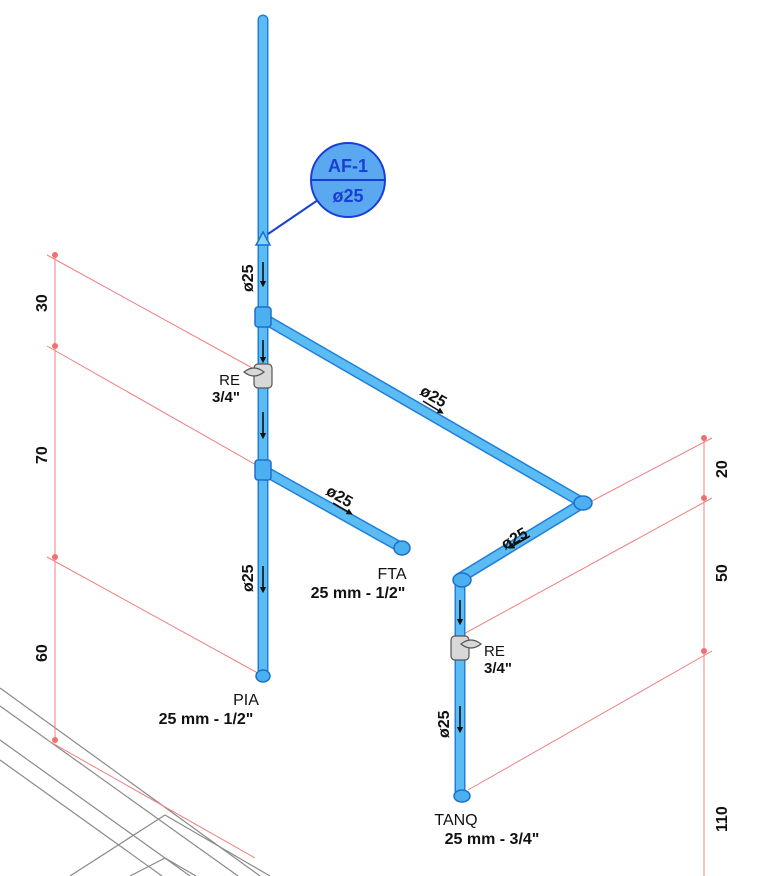 The image size is (764, 876). I want to click on pipe-label-drop-tanq: ø25, so click(444, 724).